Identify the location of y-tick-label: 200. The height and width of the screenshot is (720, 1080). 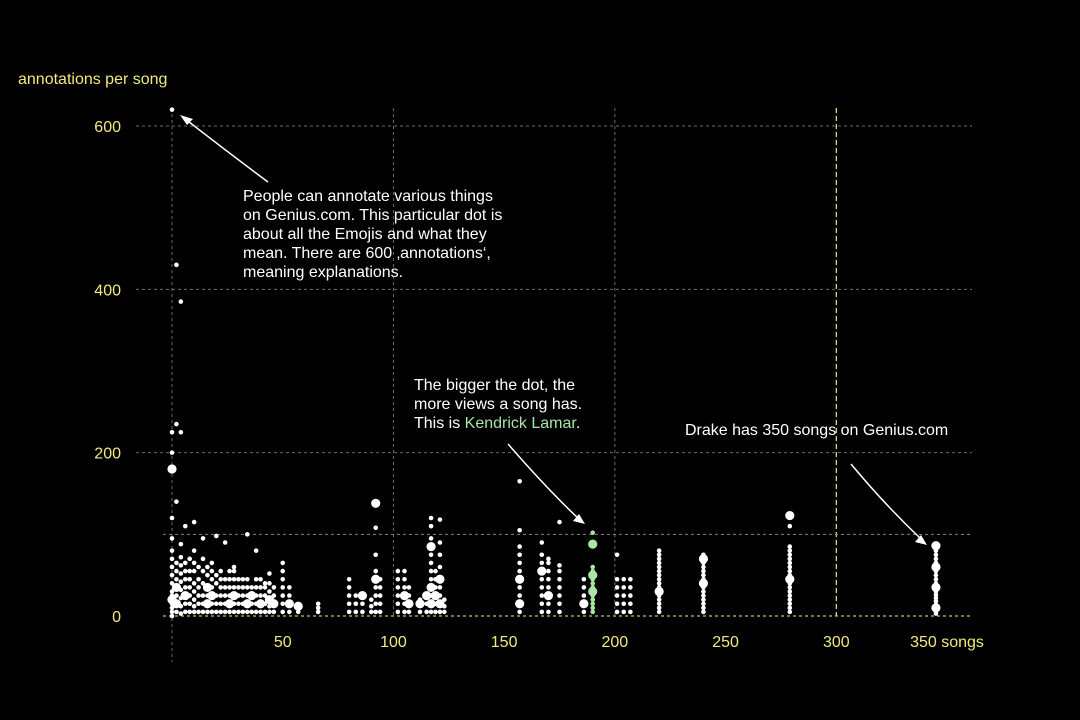
(107, 454).